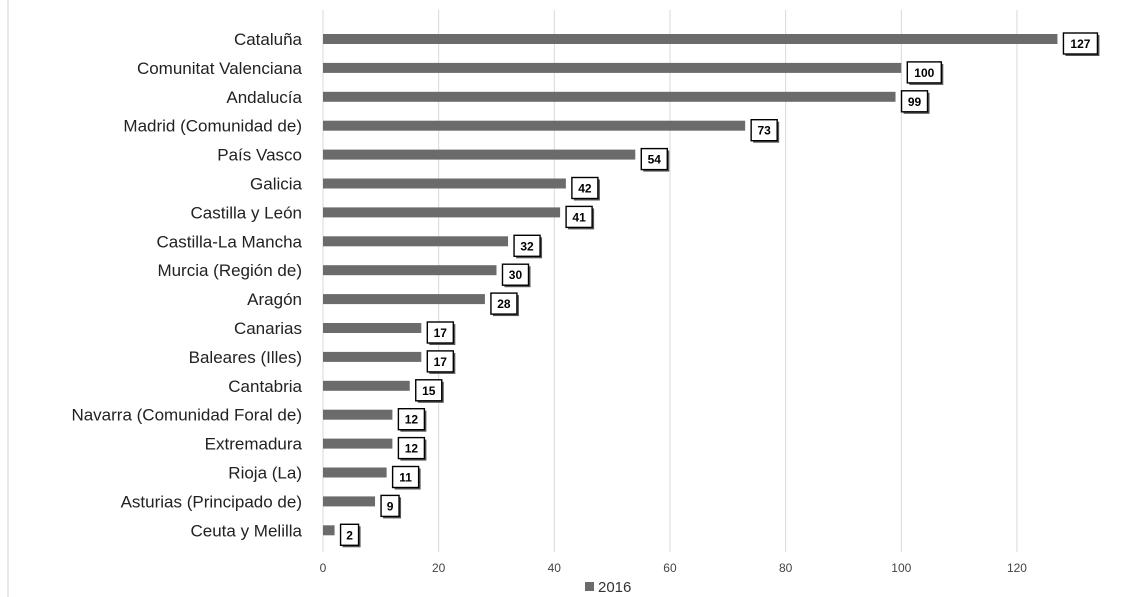  I want to click on data-label: 32, so click(528, 246).